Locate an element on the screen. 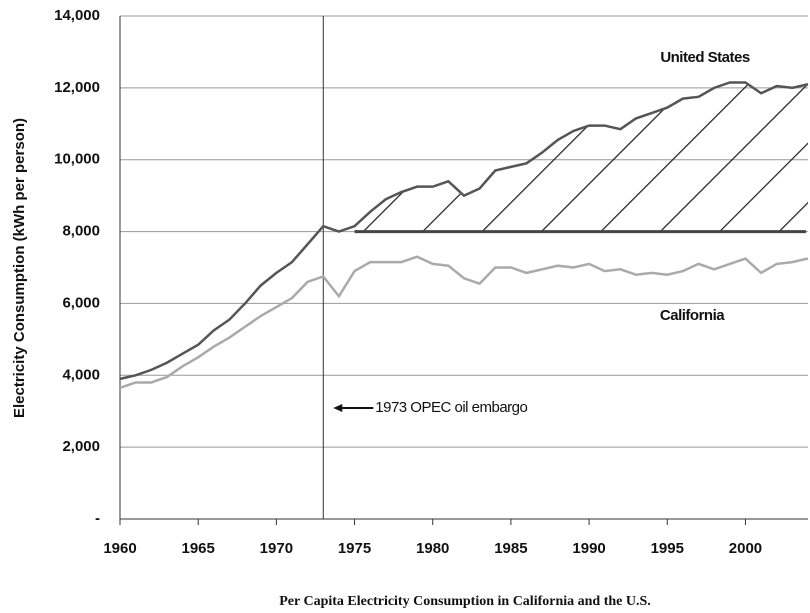  y-tick-label: 4,000 is located at coordinates (81, 374).